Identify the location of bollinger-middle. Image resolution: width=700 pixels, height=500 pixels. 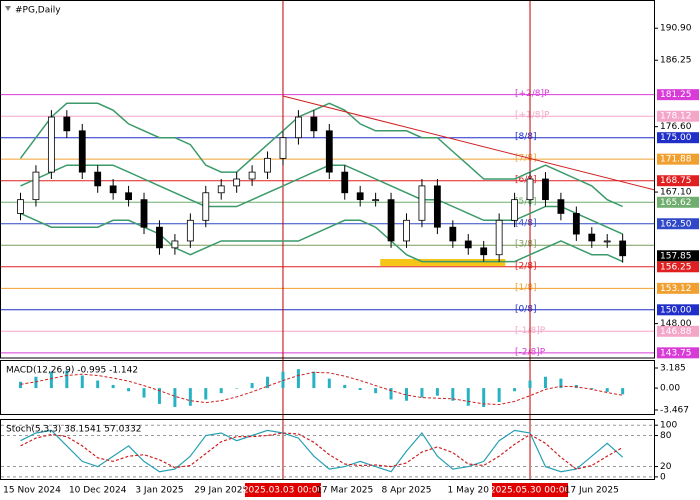
(322, 199).